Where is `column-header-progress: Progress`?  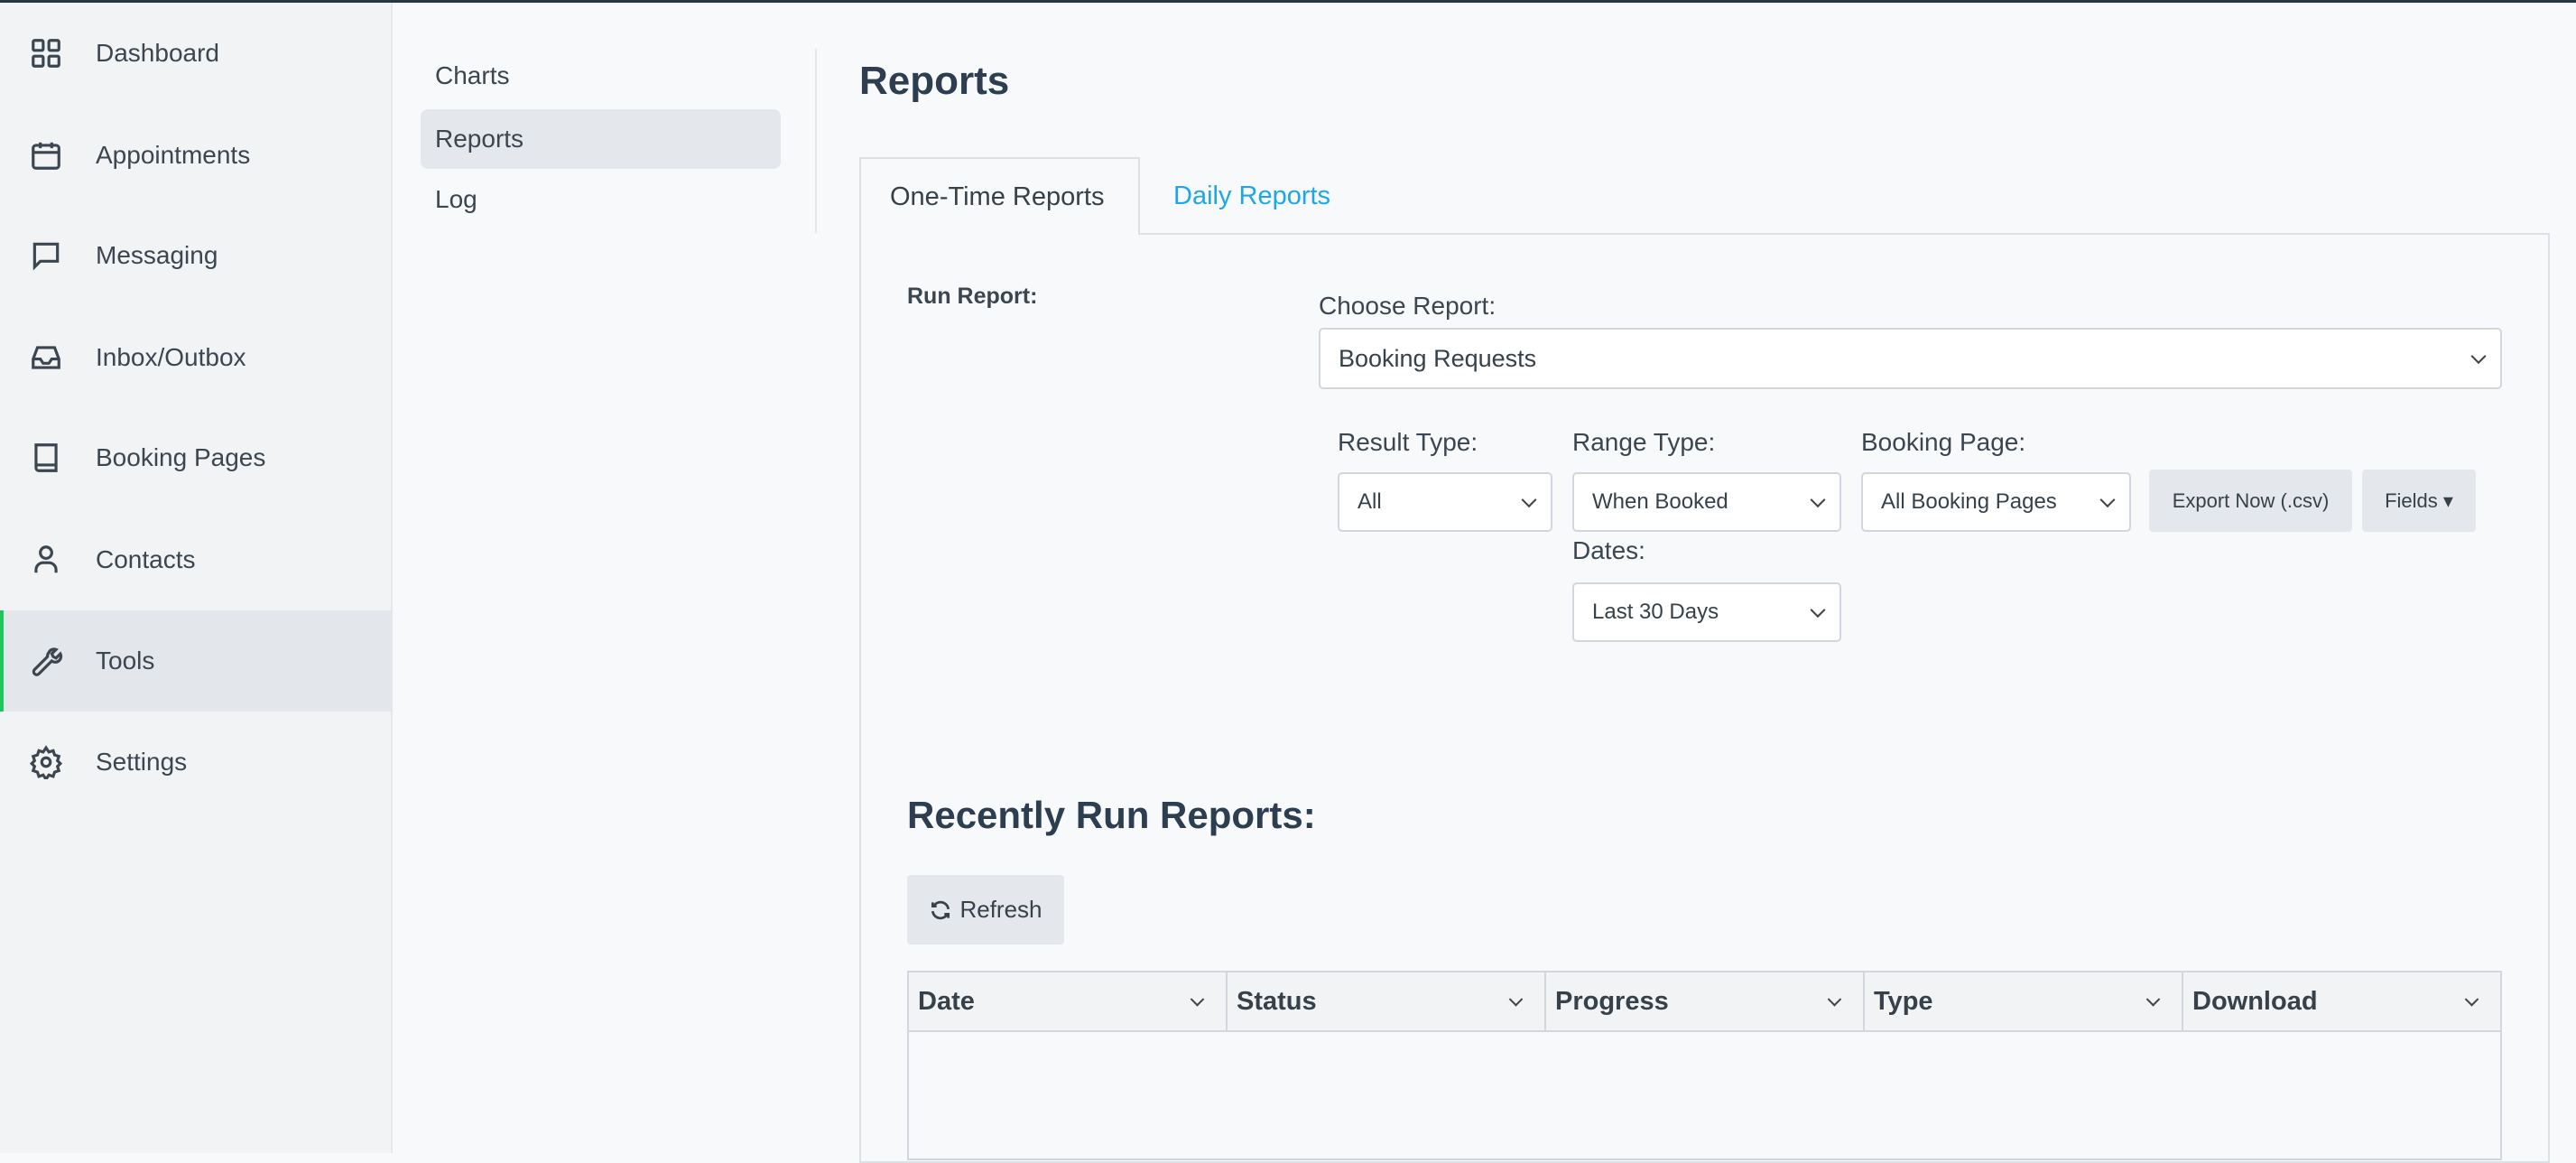
column-header-progress: Progress is located at coordinates (1705, 1001).